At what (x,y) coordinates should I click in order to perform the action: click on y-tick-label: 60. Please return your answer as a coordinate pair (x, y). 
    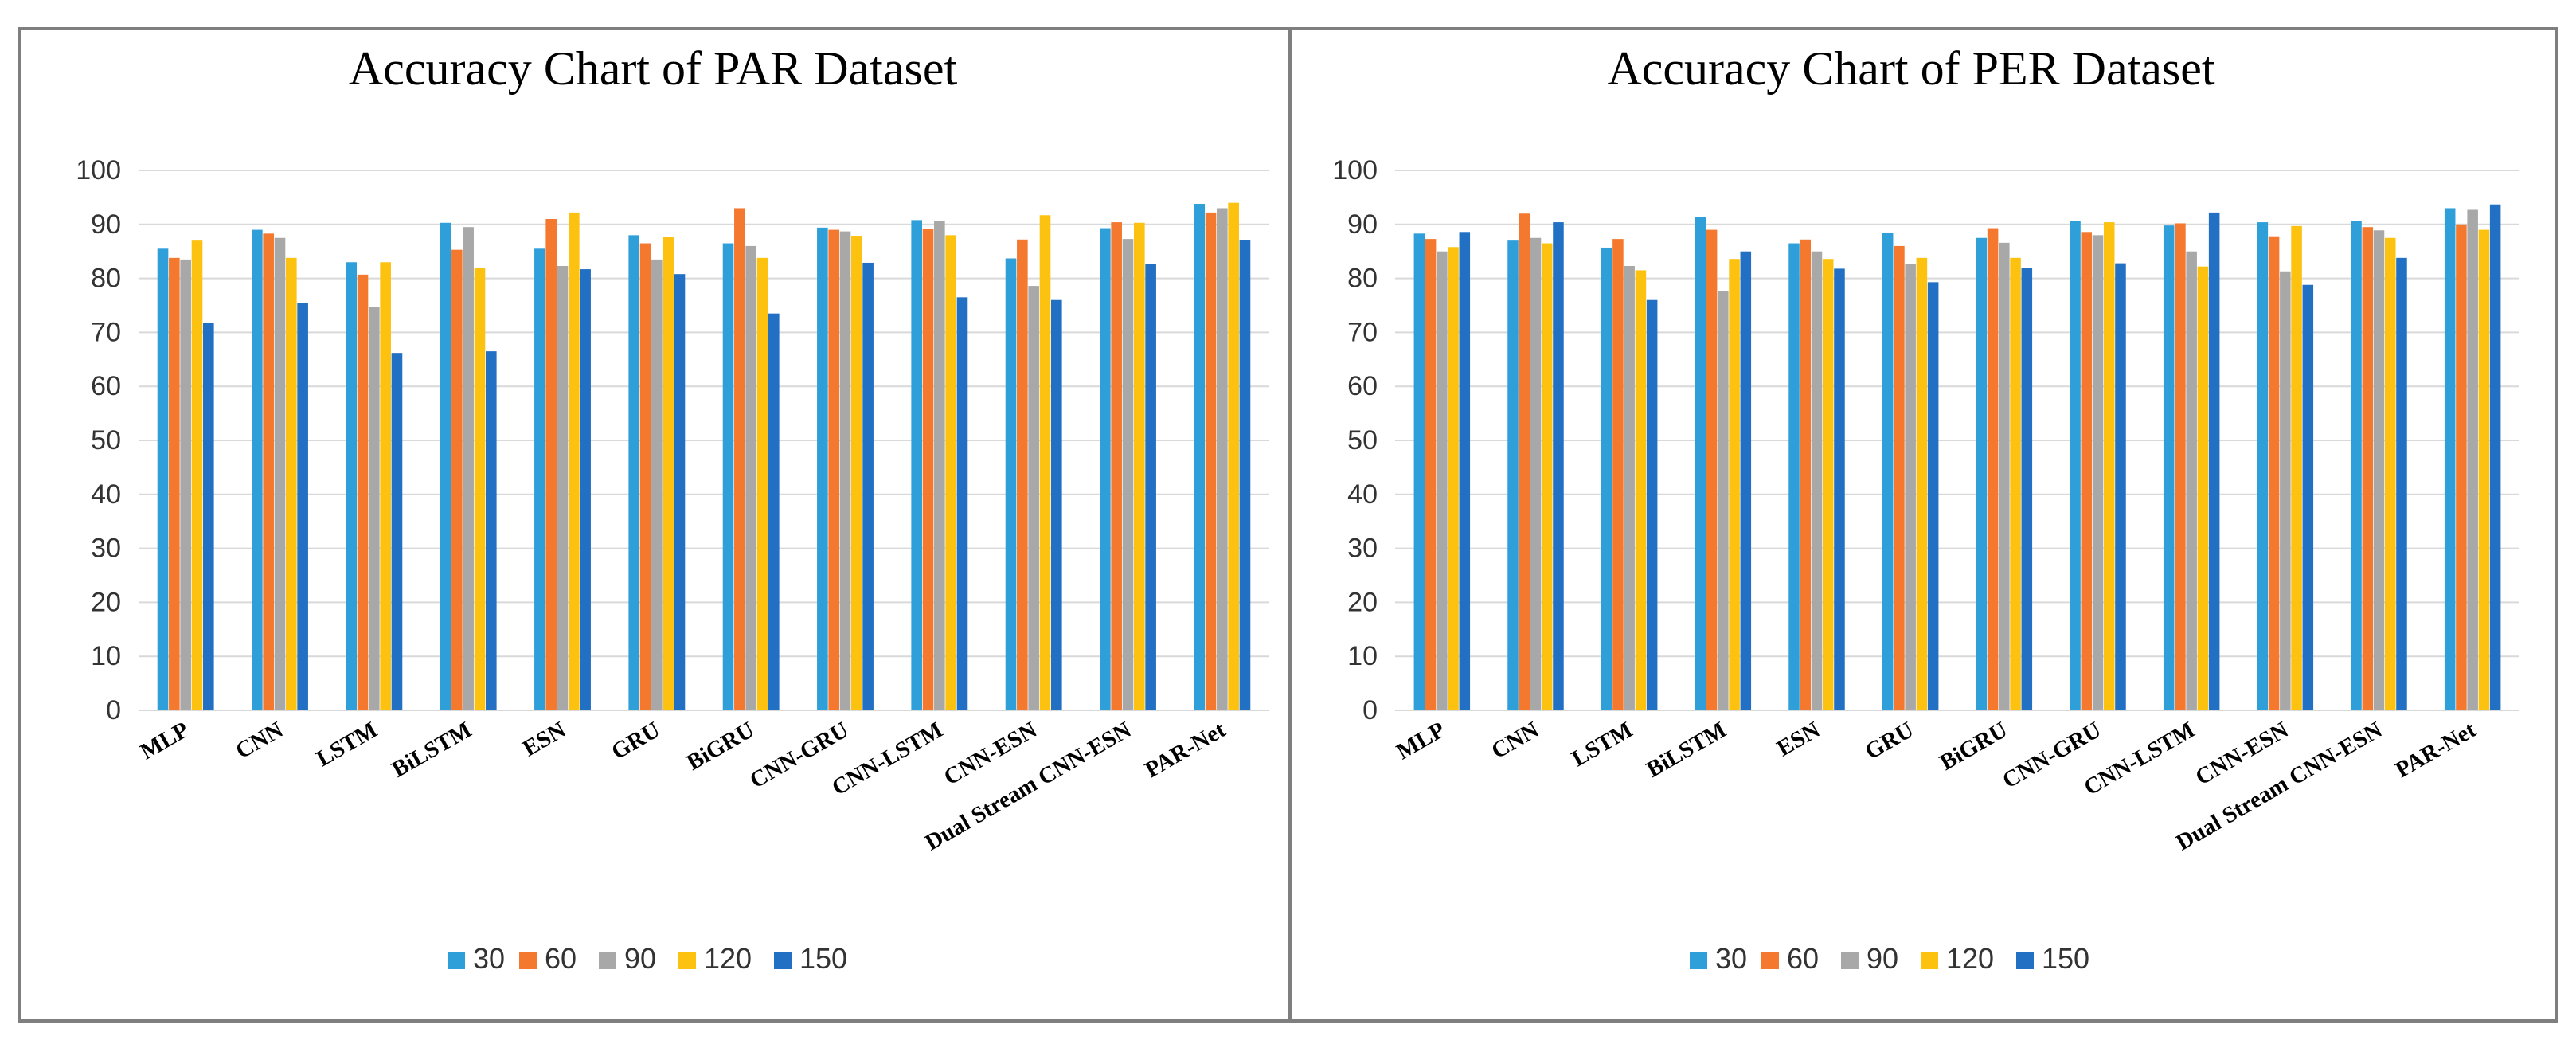
    Looking at the image, I should click on (106, 386).